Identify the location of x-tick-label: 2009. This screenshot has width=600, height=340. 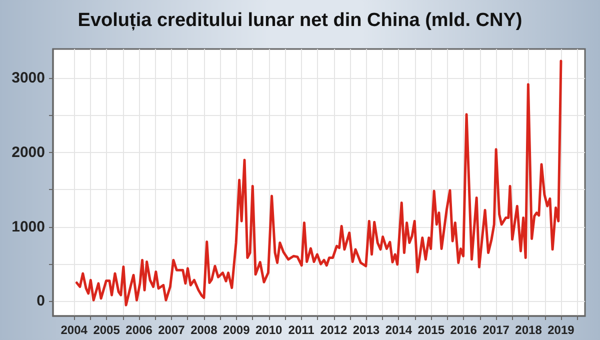
(236, 330).